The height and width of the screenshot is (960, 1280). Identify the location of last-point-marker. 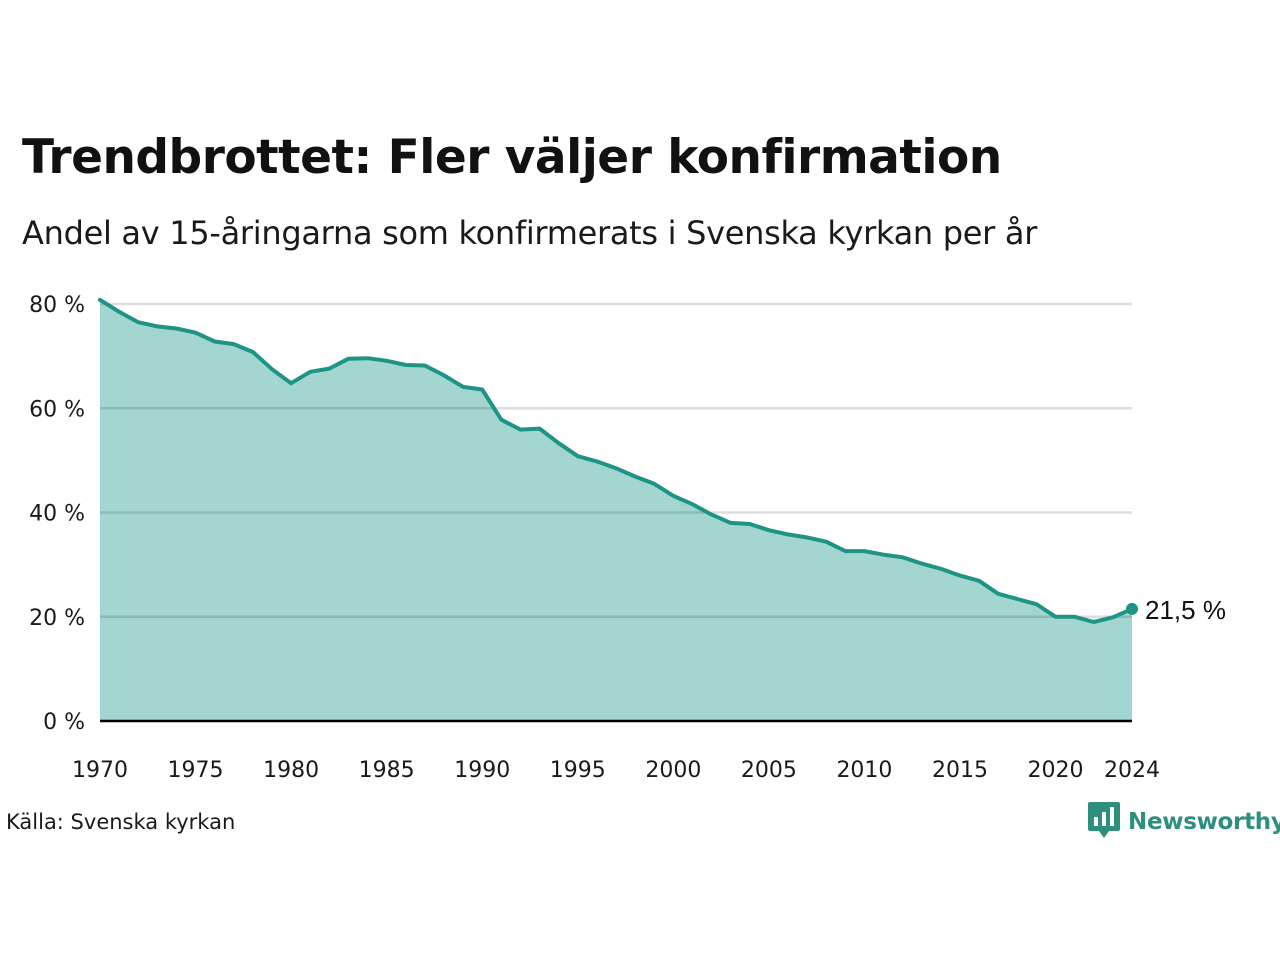
(1132, 608).